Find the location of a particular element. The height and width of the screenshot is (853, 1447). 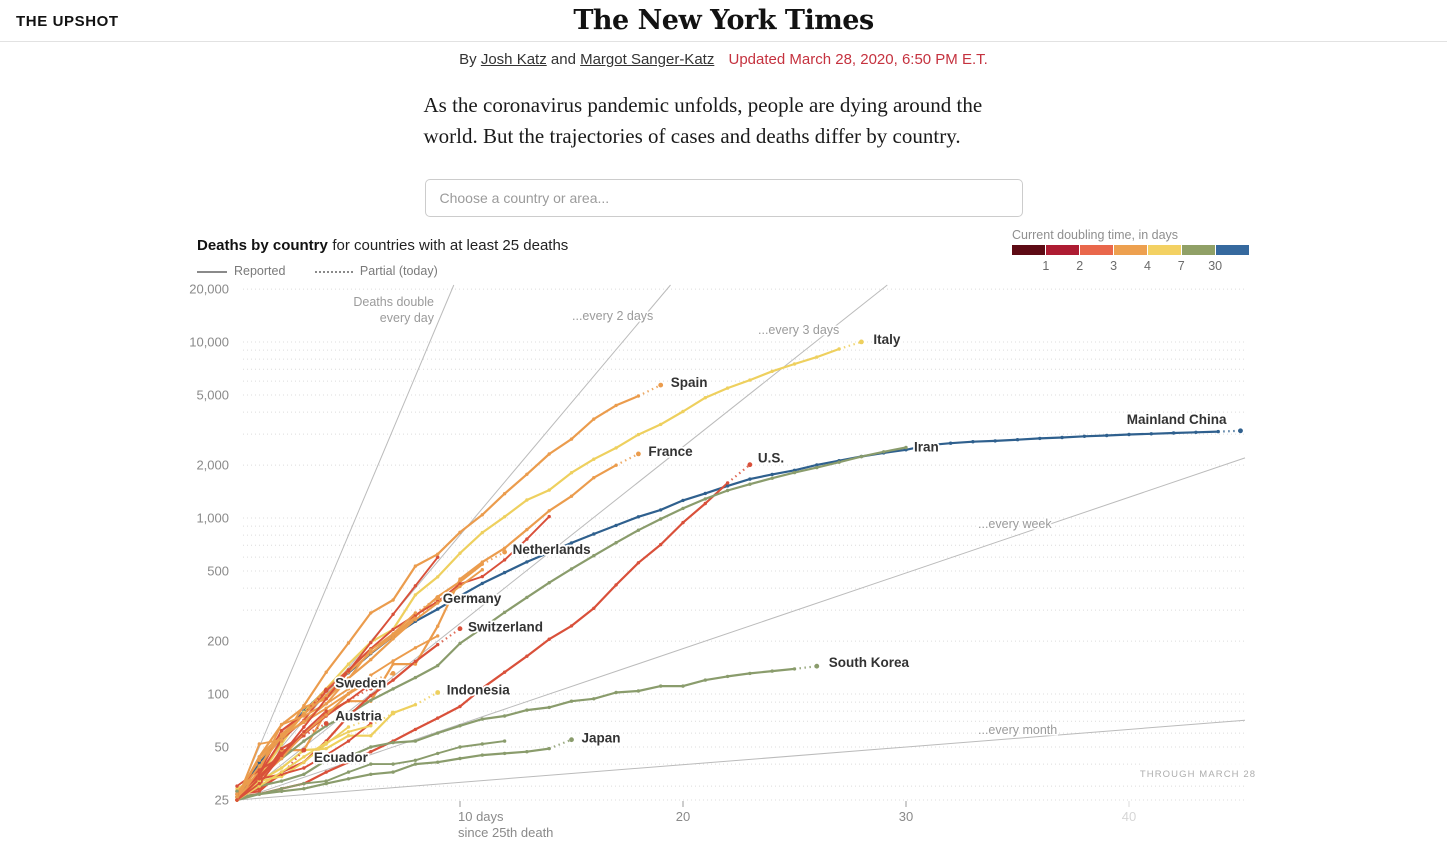

top-bar: THE UPSHOT The New York Times is located at coordinates (723, 21).